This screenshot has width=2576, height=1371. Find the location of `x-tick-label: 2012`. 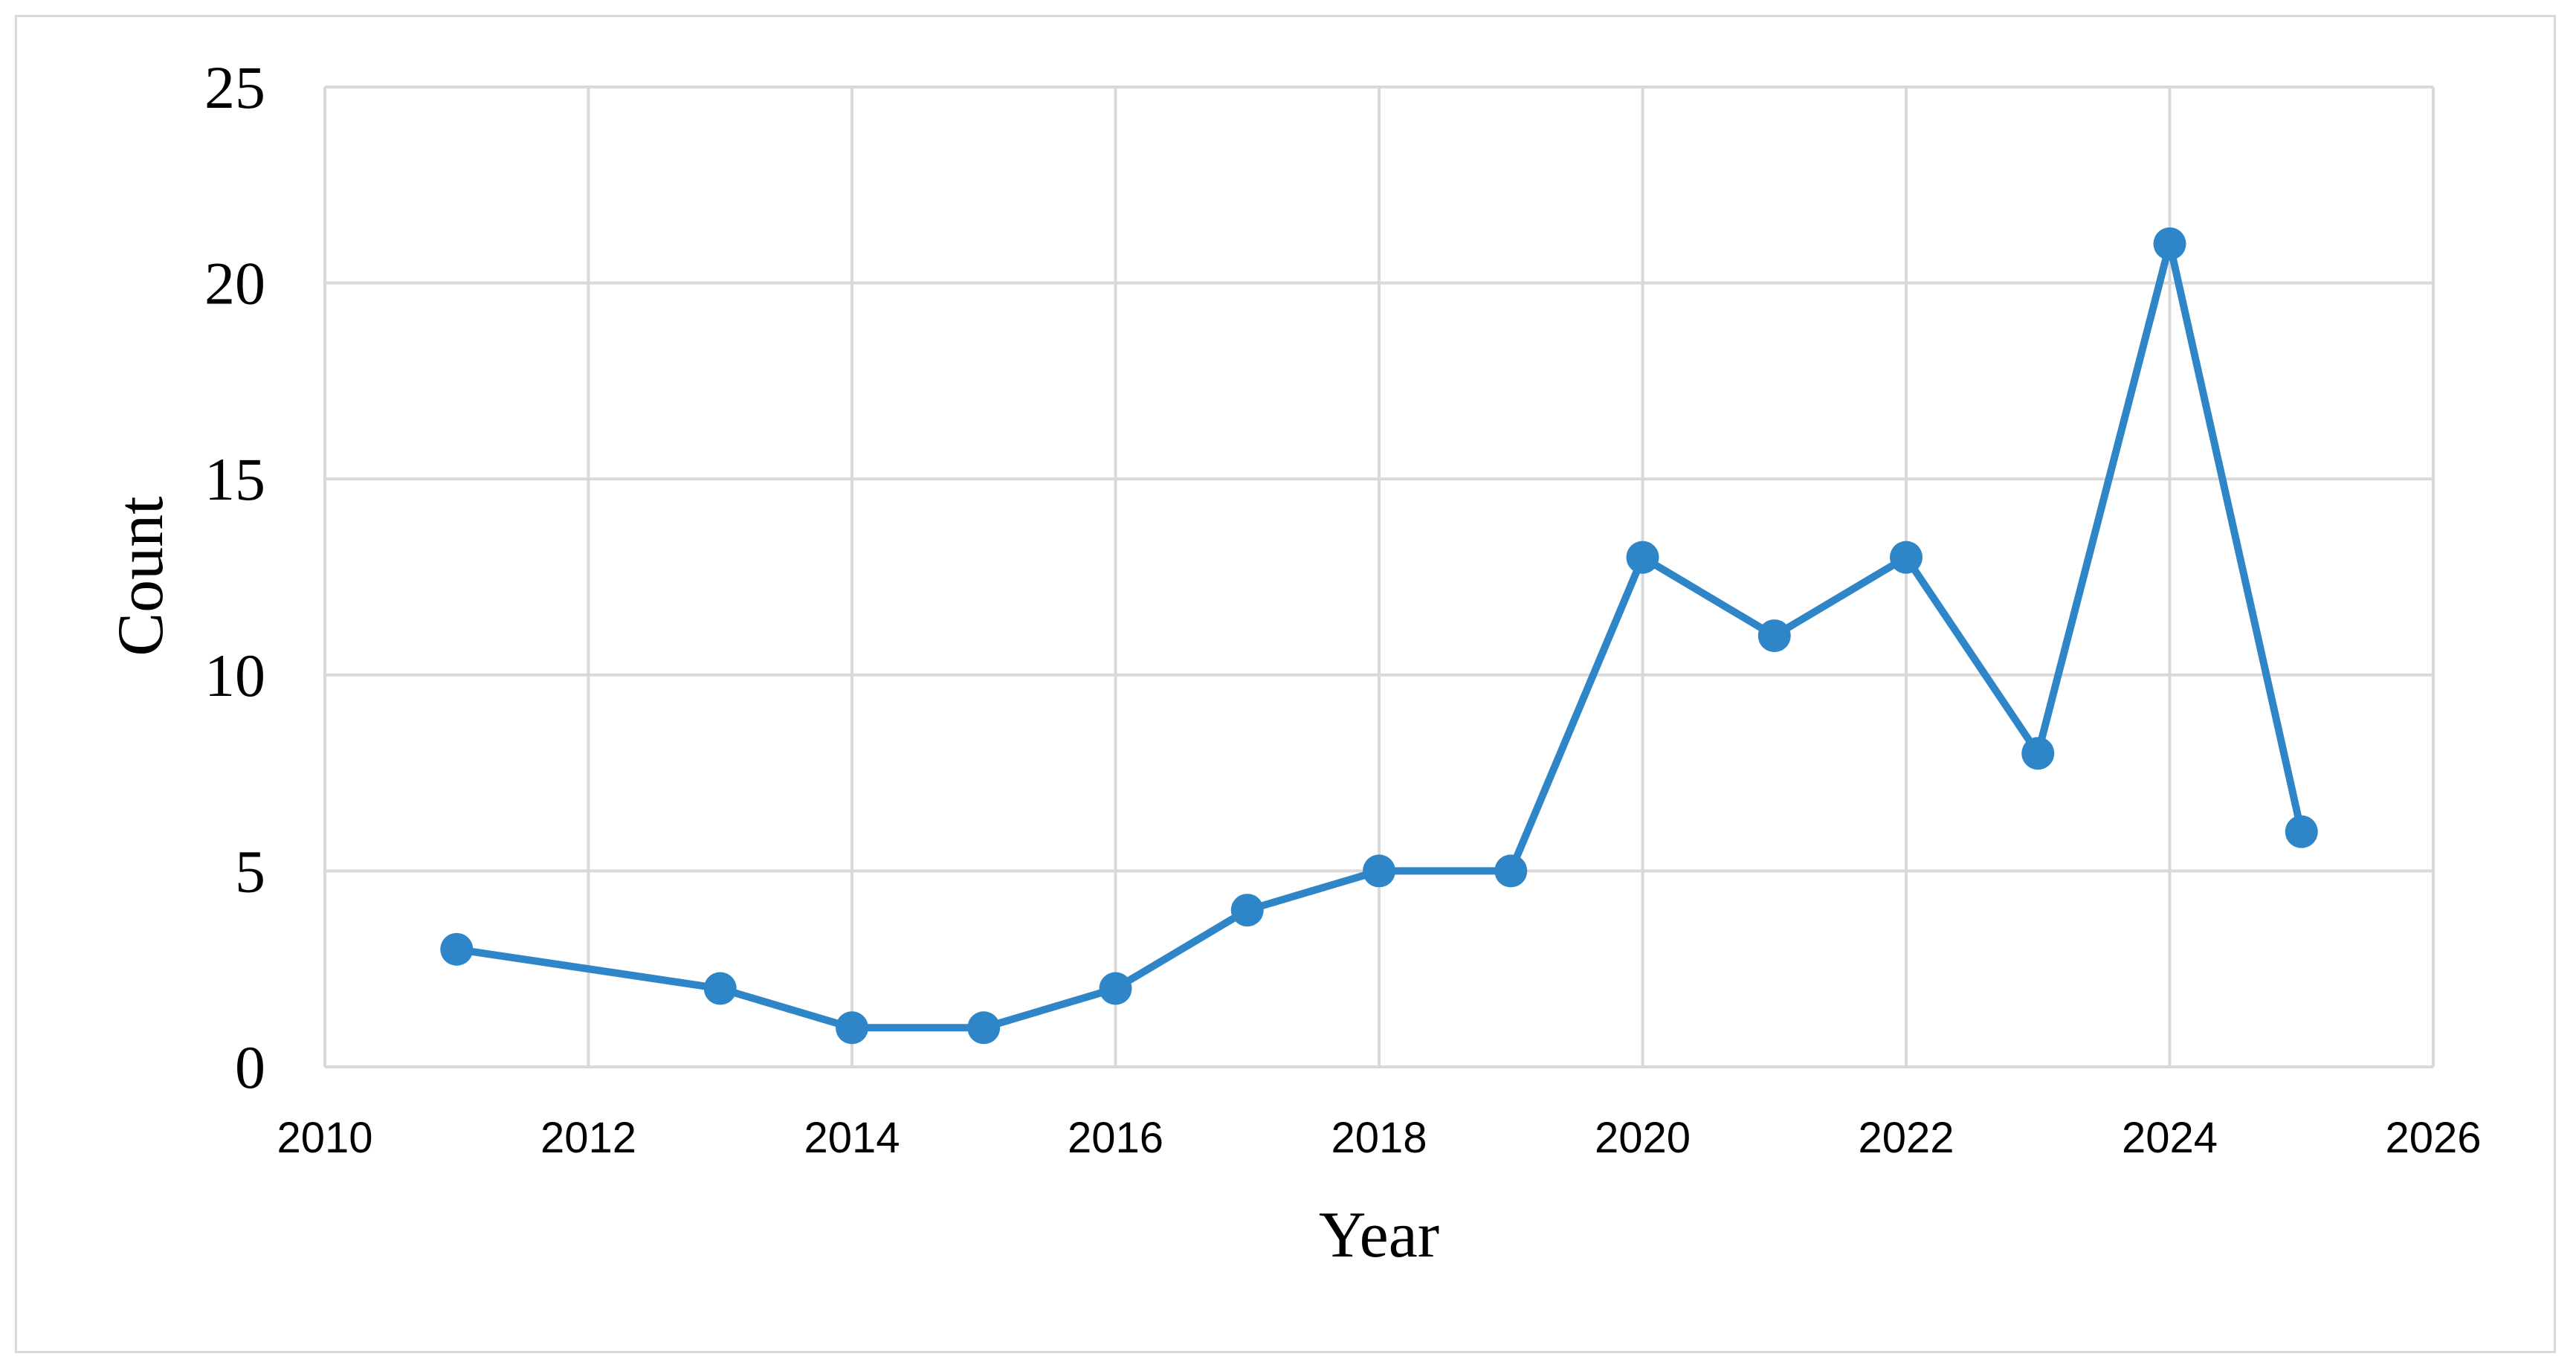

x-tick-label: 2012 is located at coordinates (588, 1138).